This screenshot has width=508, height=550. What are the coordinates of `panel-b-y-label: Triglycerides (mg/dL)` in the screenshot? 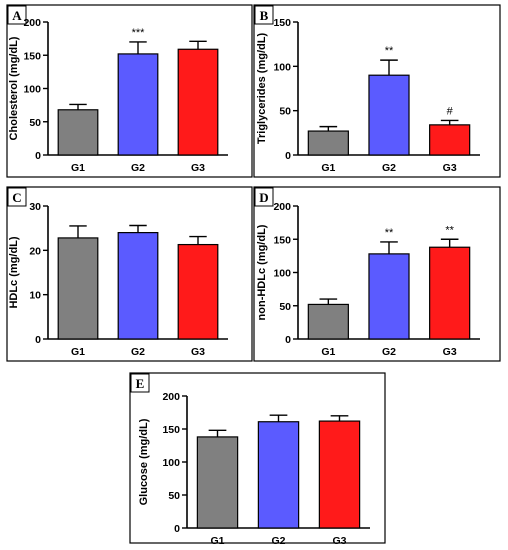 It's located at (262, 89).